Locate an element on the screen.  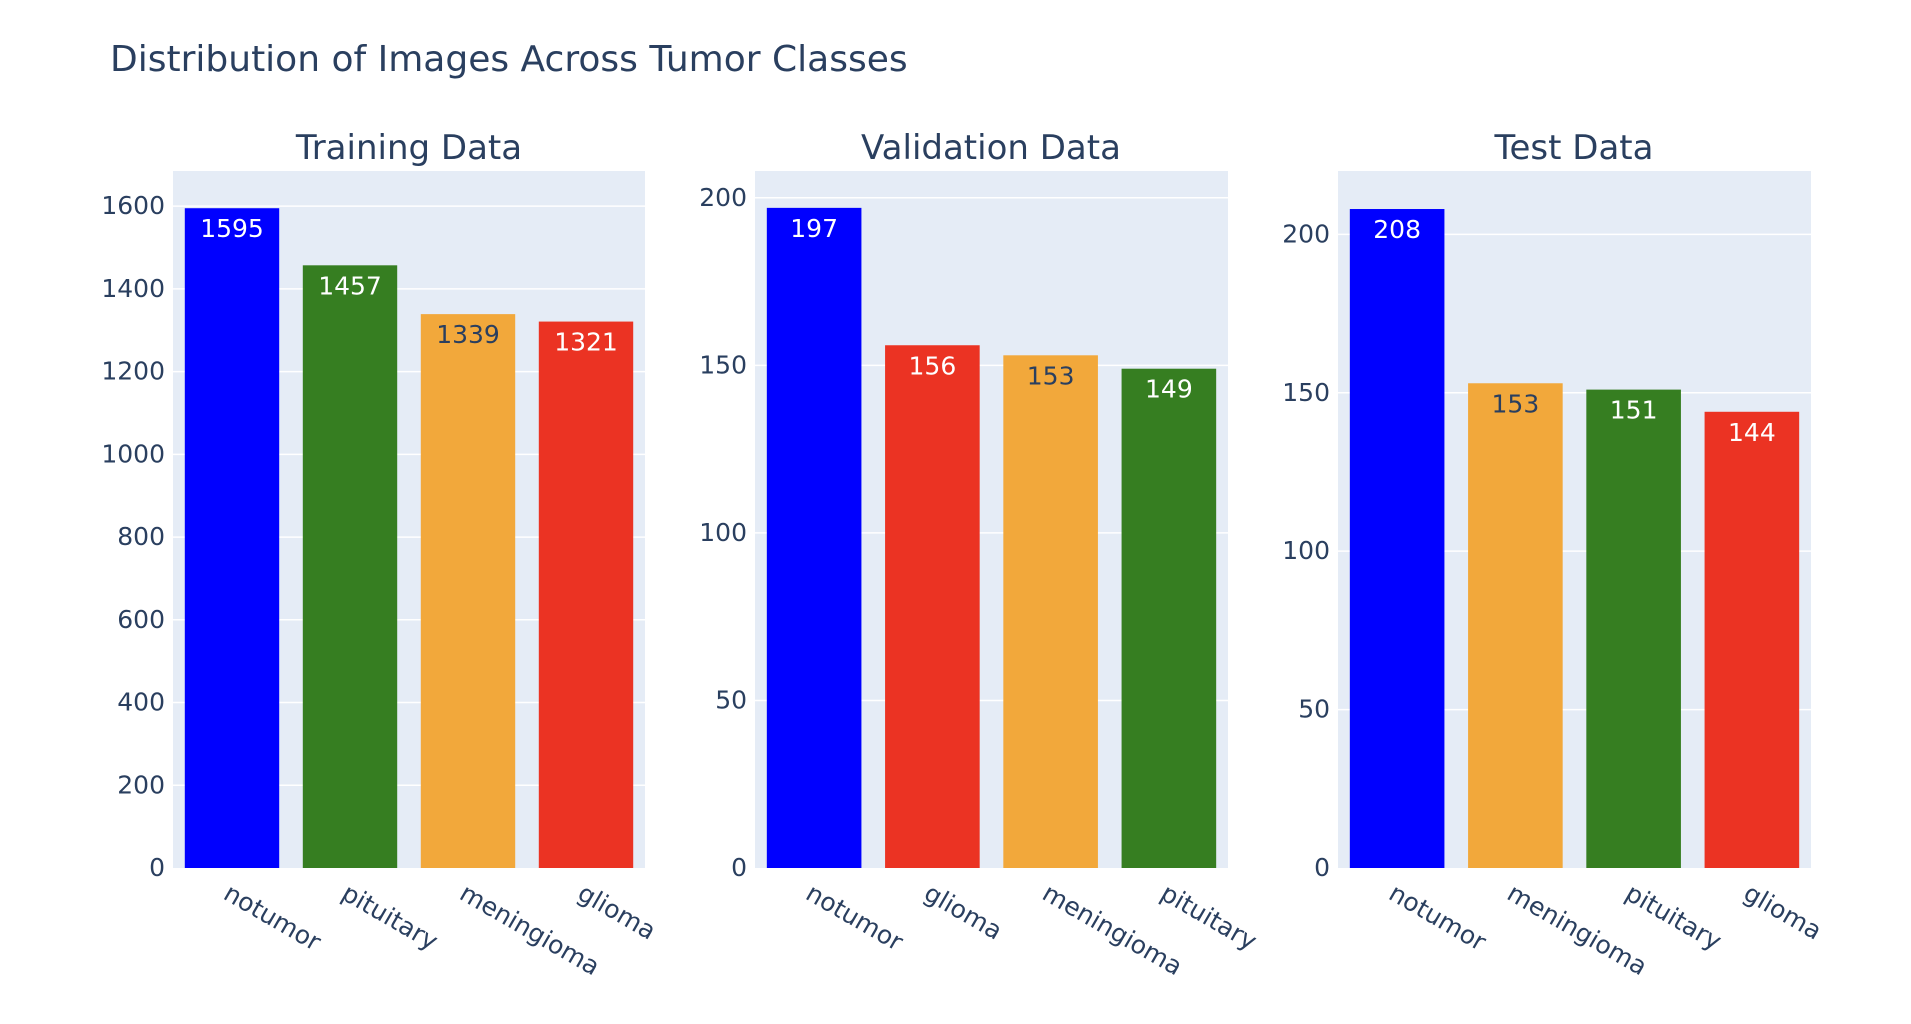
y-axis-test: 0 50 100 150 200 is located at coordinates (1306, 550).